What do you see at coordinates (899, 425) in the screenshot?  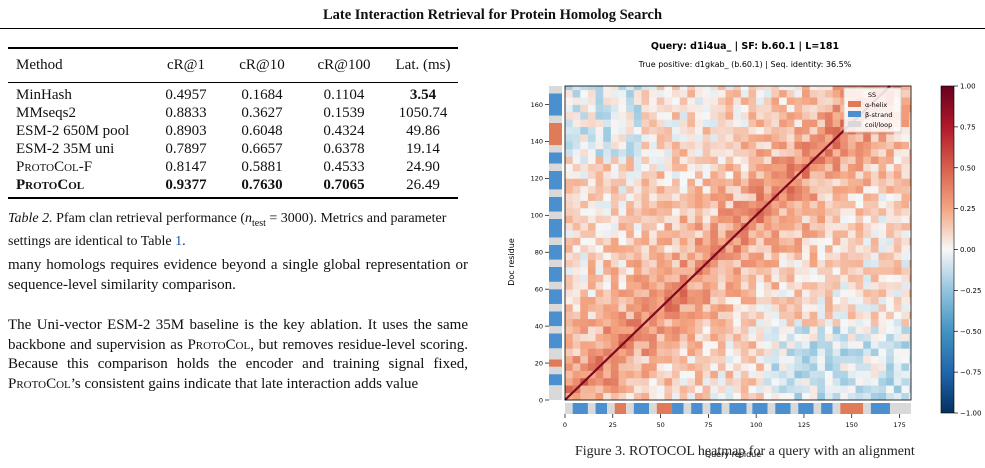 I see `x-tick-label: 175` at bounding box center [899, 425].